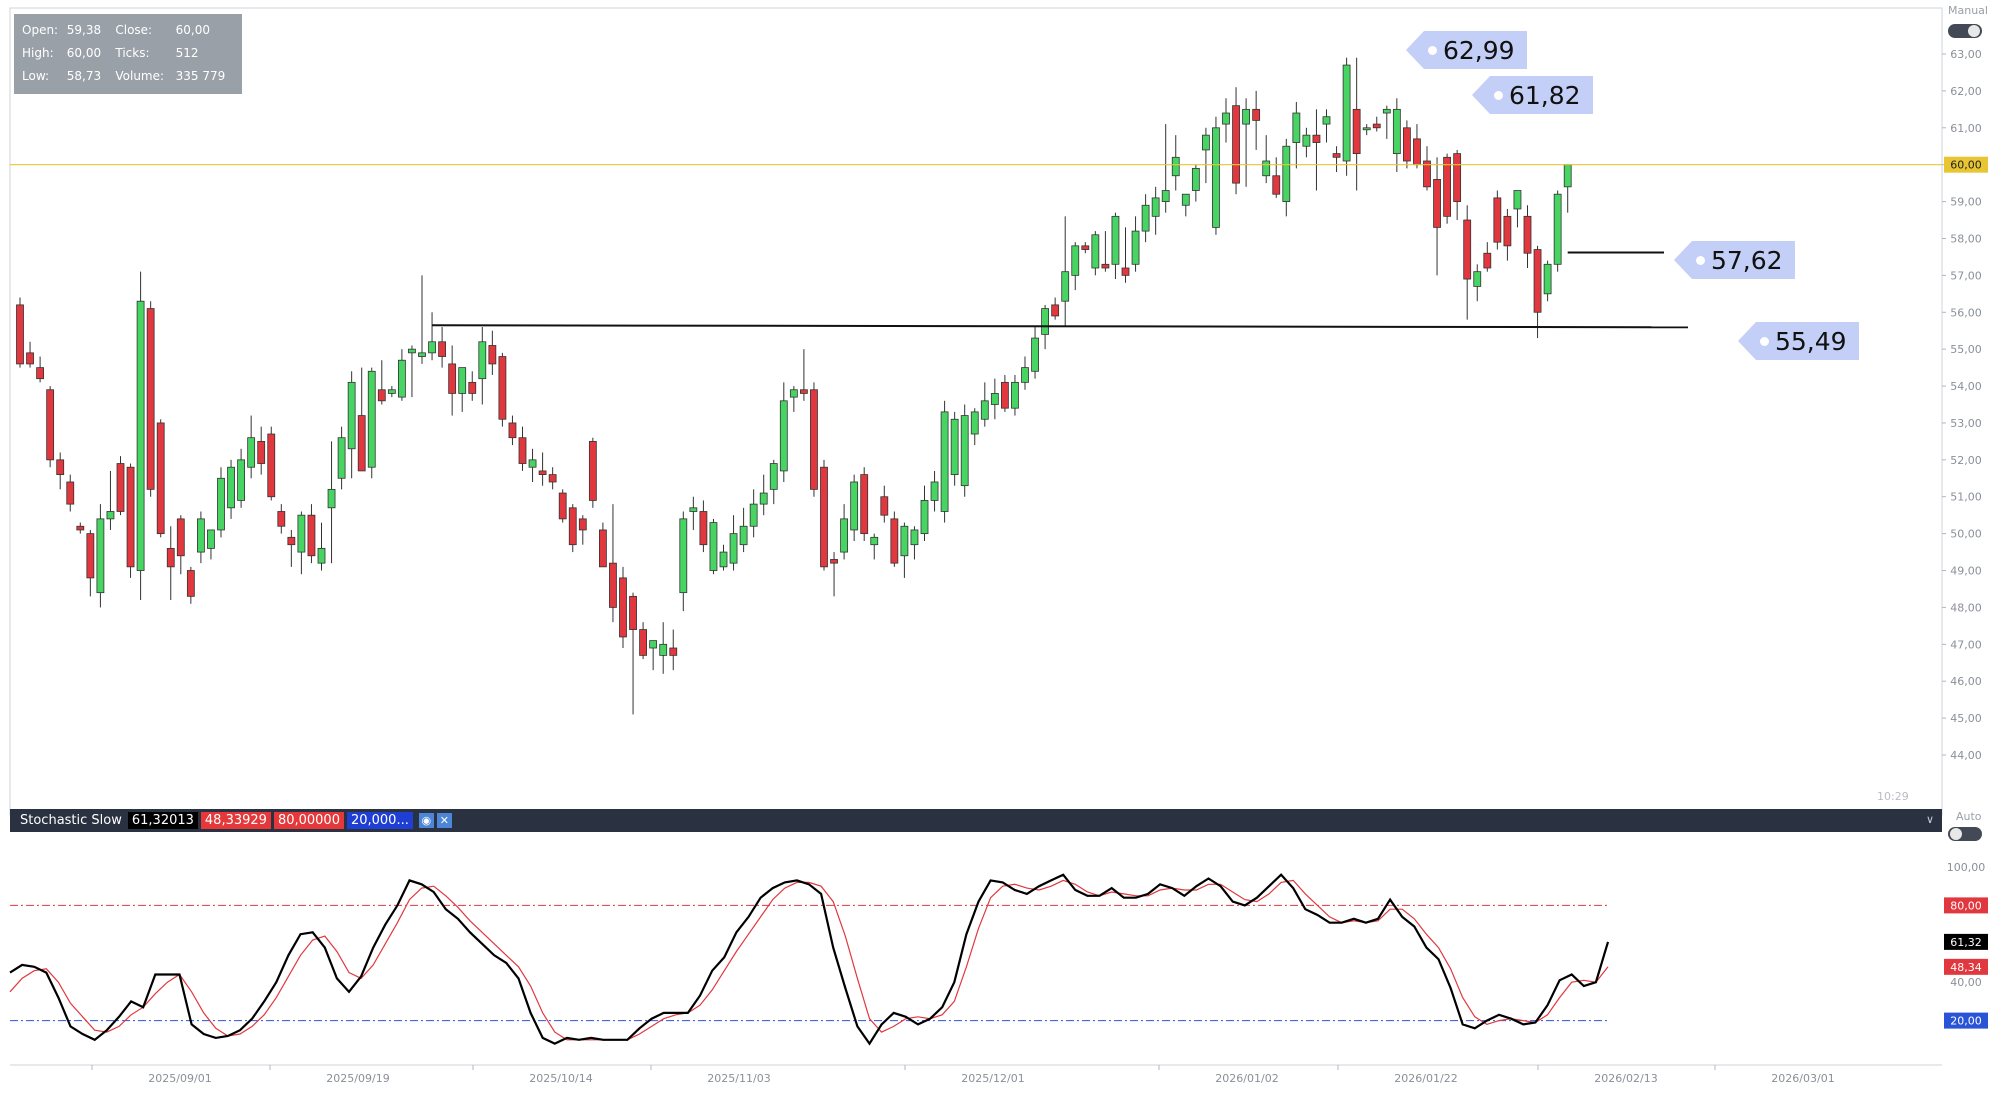  What do you see at coordinates (1966, 1021) in the screenshot?
I see `lower-level-label: 20,00` at bounding box center [1966, 1021].